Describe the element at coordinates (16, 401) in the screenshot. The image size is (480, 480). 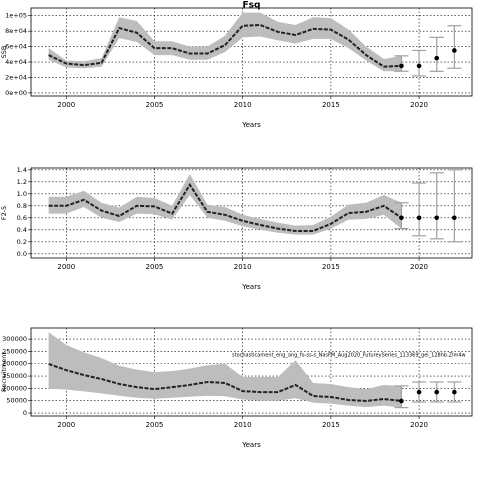
I see `y-tick-label: 50000` at that location.